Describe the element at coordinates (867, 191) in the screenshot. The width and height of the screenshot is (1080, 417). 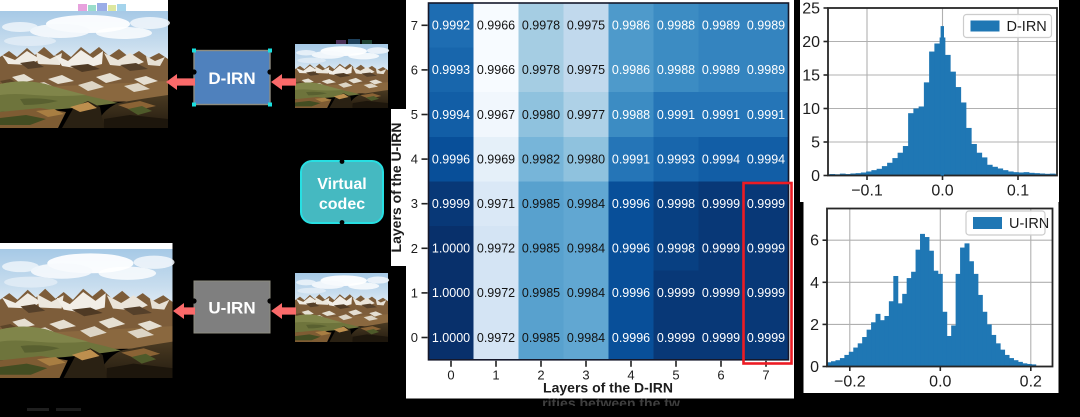
I see `svg-text: −0.1` at that location.